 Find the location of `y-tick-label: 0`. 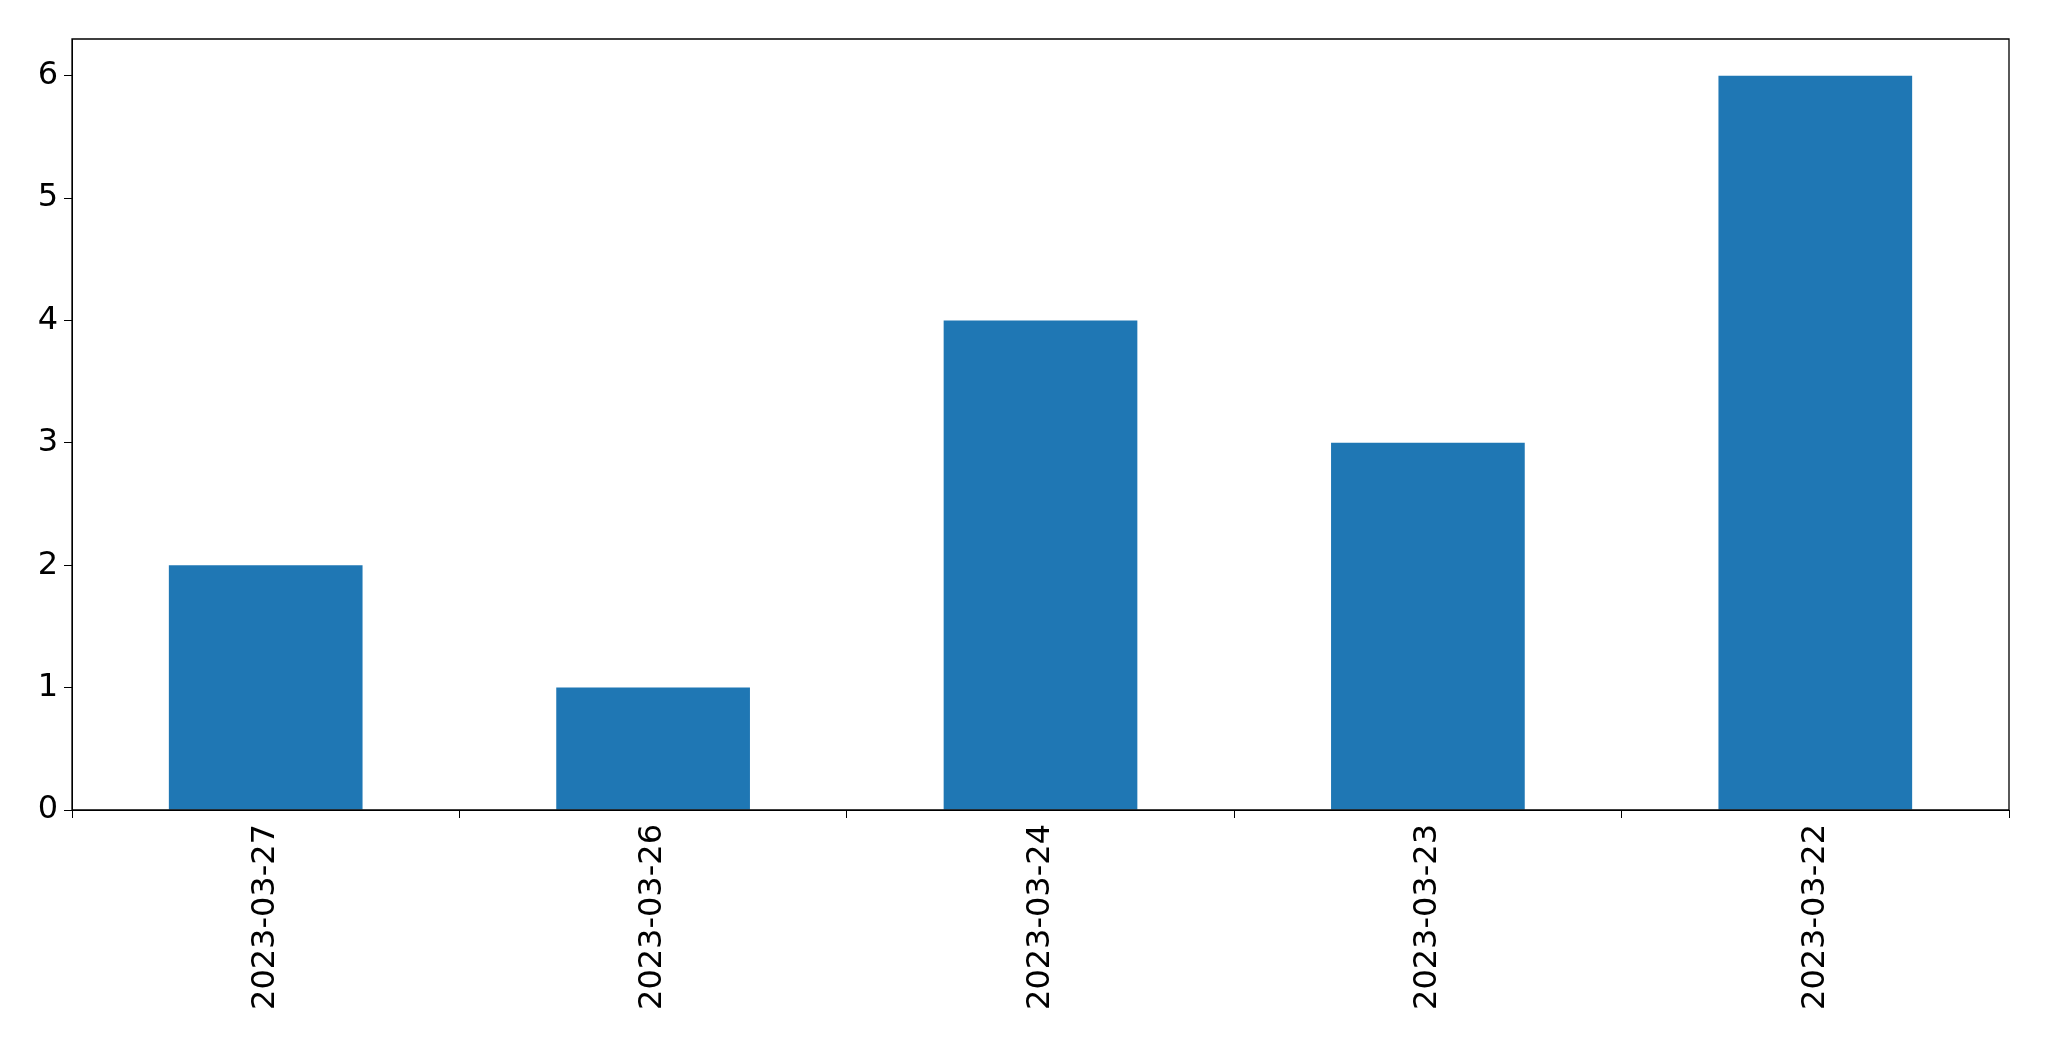

y-tick-label: 0 is located at coordinates (47, 807).